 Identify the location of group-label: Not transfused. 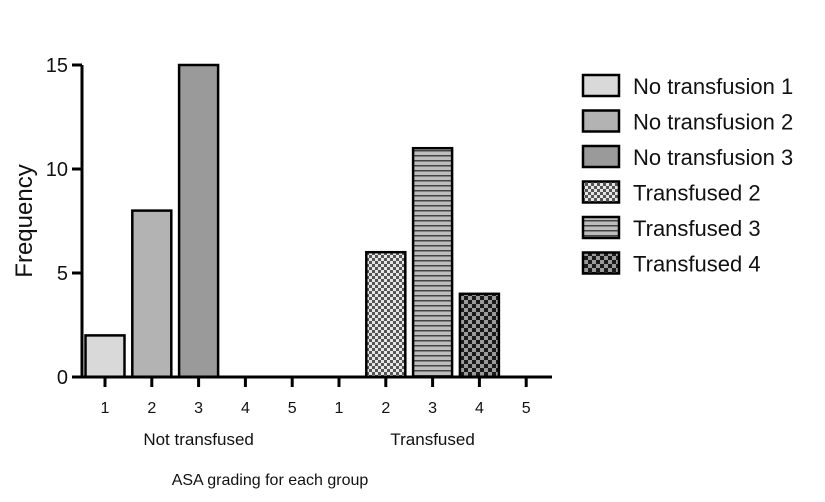
(198, 439).